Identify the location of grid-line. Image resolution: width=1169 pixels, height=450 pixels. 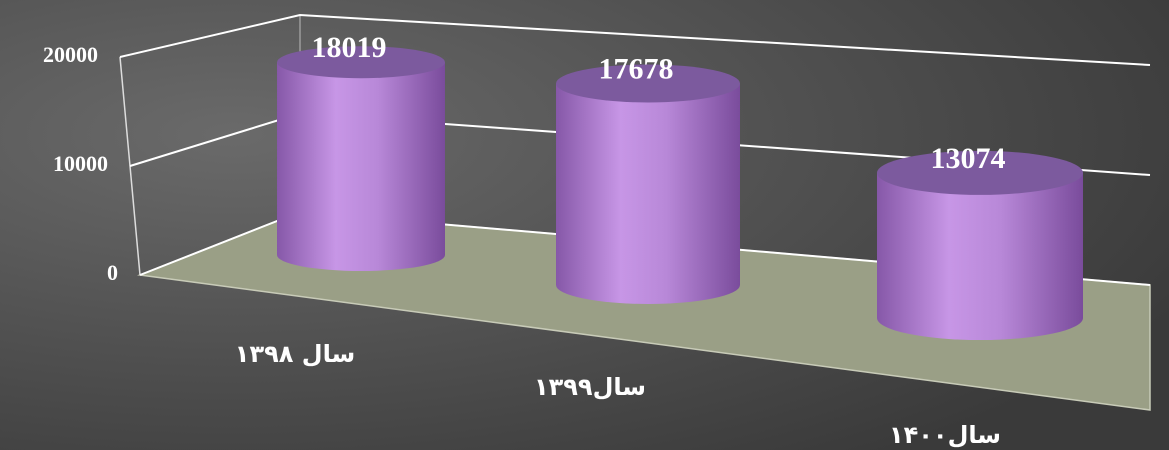
(635, 39).